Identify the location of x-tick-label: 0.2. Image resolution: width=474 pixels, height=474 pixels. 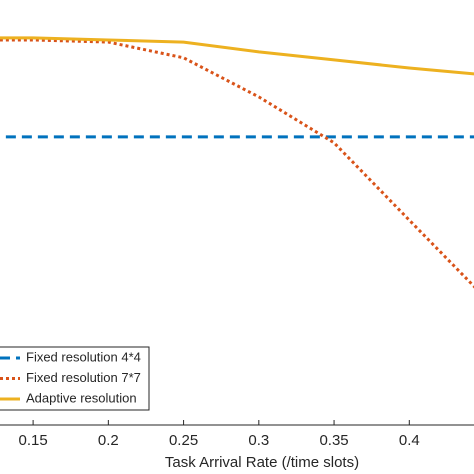
(108, 440).